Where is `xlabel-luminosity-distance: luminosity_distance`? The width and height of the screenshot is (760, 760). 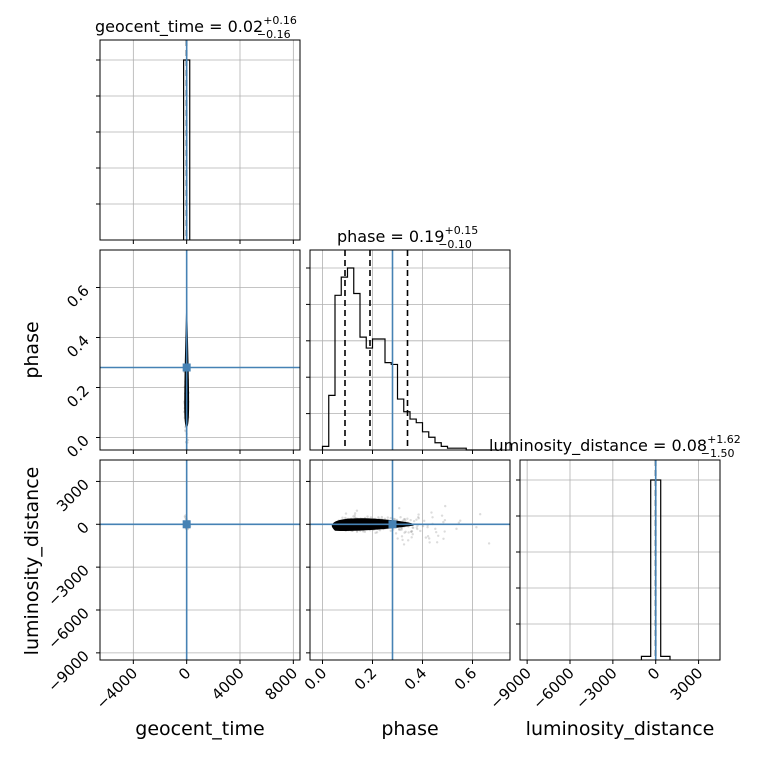 xlabel-luminosity-distance: luminosity_distance is located at coordinates (620, 729).